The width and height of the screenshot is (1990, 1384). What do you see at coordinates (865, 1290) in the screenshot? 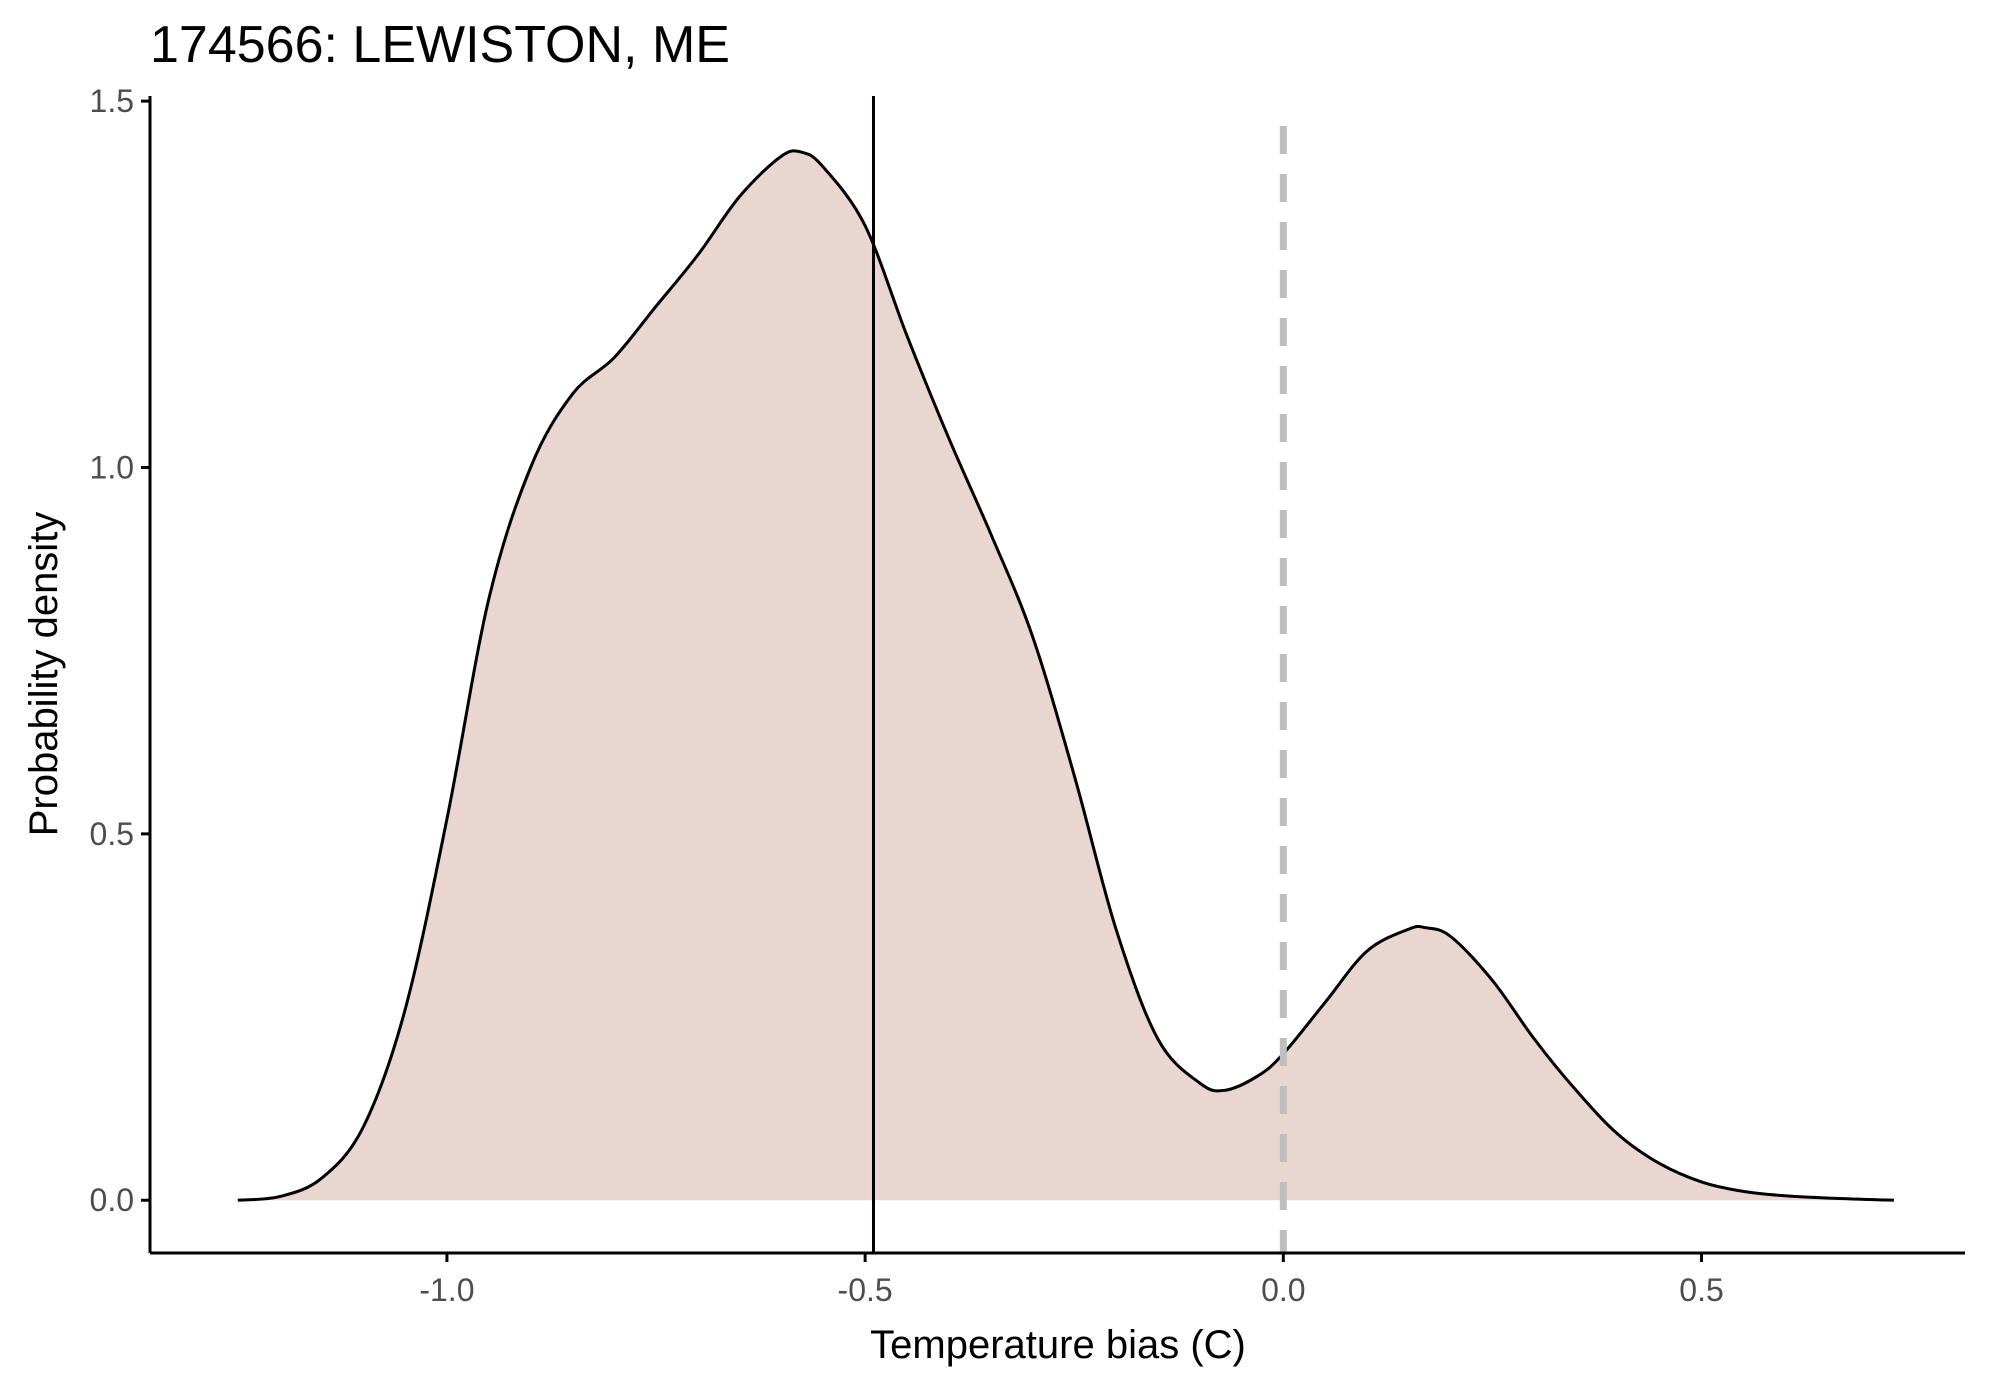
I see `x-tick-label: -0.5` at bounding box center [865, 1290].